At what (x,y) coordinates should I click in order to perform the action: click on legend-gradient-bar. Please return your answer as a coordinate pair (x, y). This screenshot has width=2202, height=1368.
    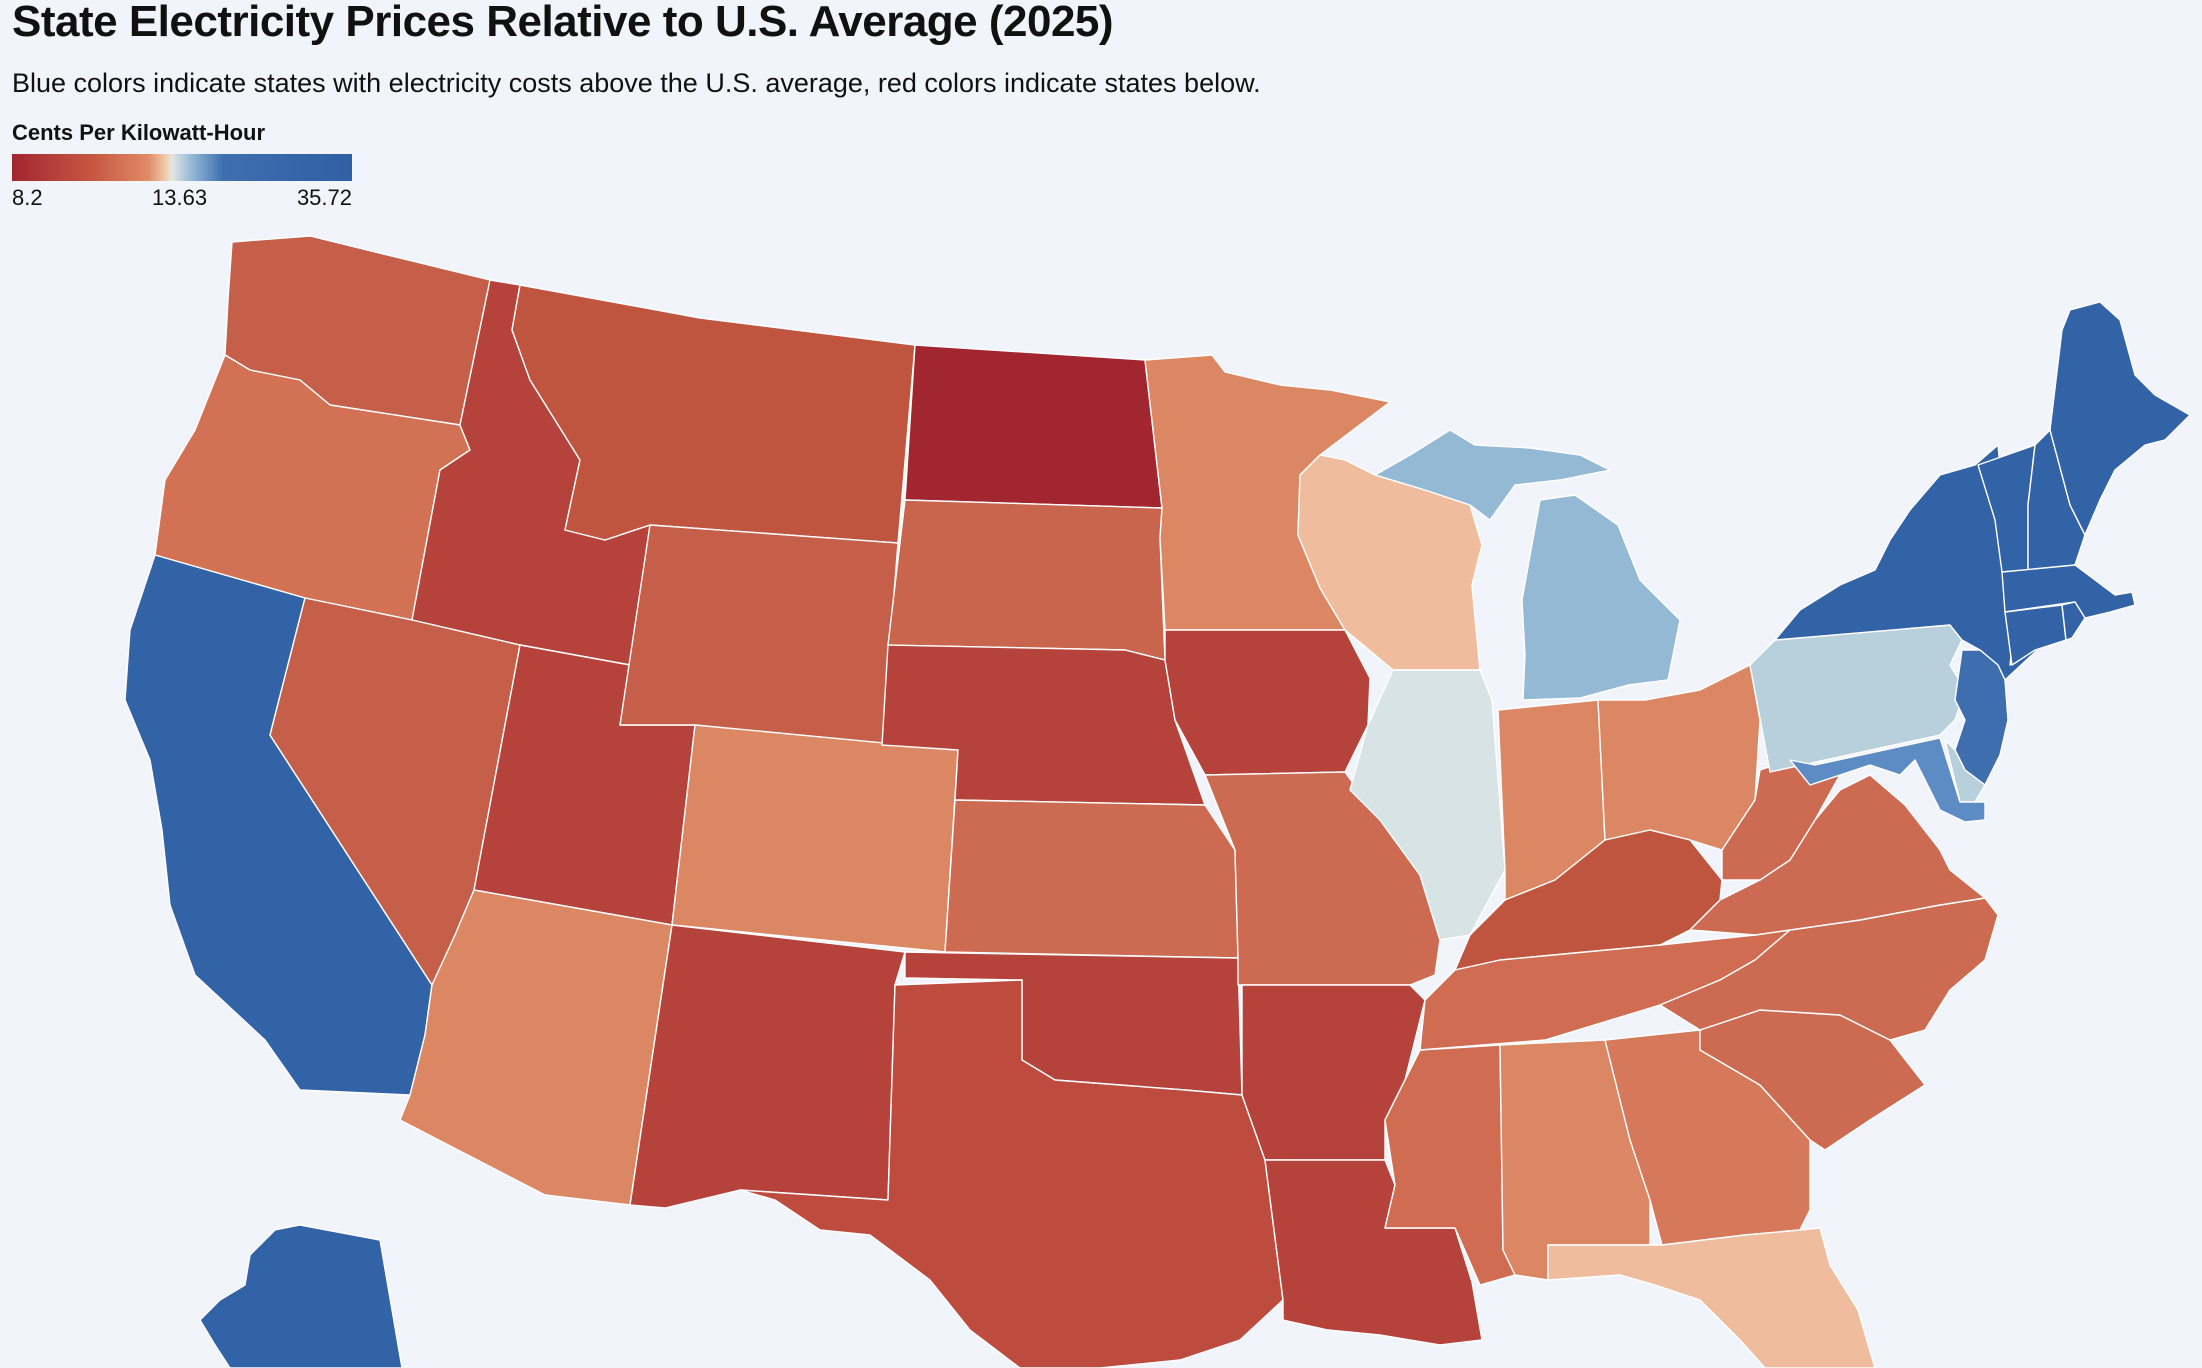
    Looking at the image, I should click on (182, 167).